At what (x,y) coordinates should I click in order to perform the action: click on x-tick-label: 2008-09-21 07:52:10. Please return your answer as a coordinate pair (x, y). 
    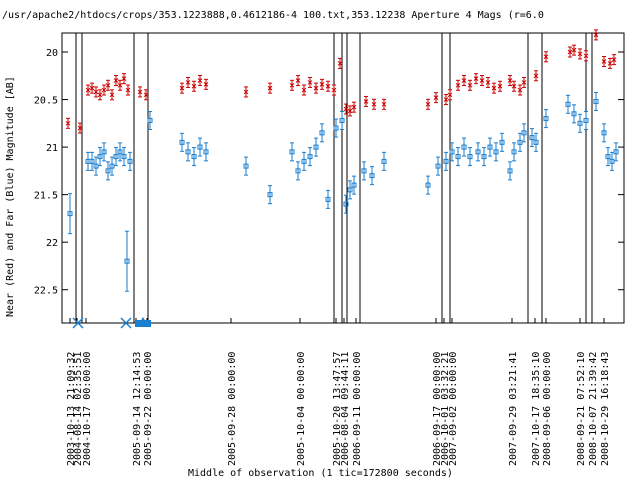
    Looking at the image, I should click on (581, 409).